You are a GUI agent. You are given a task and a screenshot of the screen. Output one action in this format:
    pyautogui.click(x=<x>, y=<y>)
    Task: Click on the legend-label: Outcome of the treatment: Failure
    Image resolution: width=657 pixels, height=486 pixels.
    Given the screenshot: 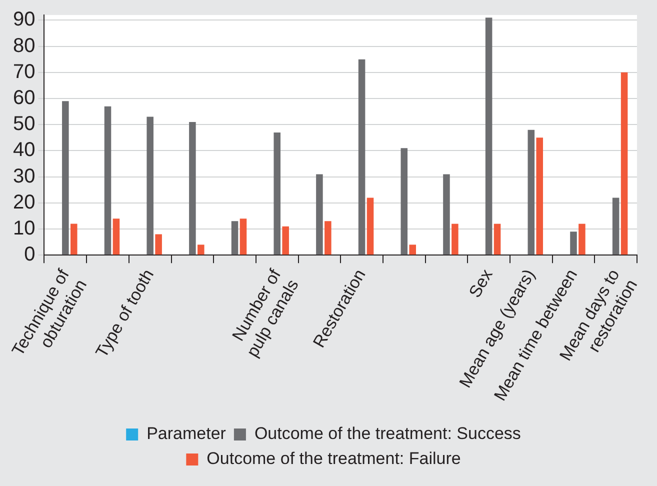 What is the action you would take?
    pyautogui.click(x=333, y=458)
    